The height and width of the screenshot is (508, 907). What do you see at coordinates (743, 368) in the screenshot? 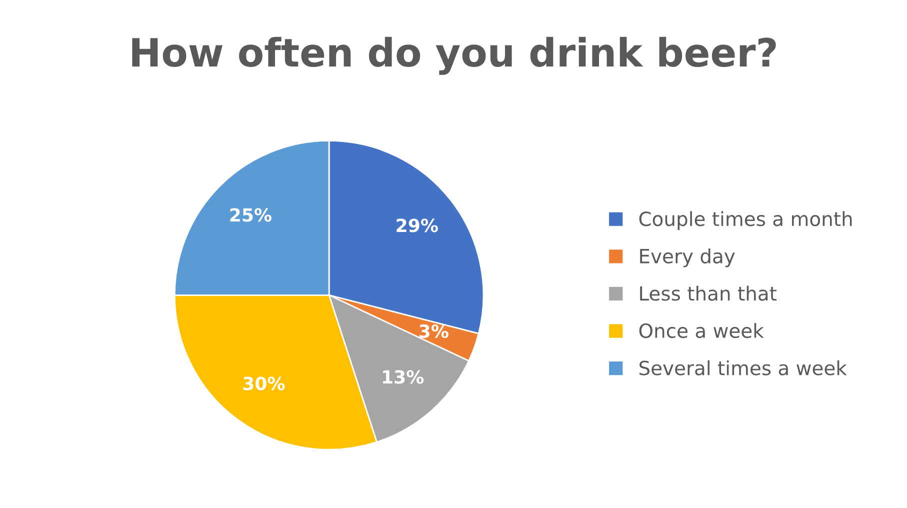
I see `legend-label: Several times a week` at bounding box center [743, 368].